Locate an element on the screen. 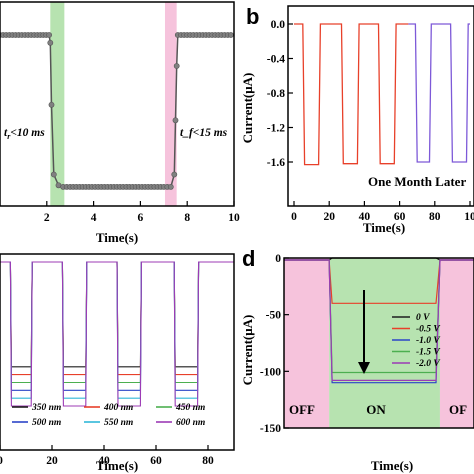 The image size is (474, 474). panel-d-ticks: 0 -50 -100 -150 is located at coordinates (274, 344).